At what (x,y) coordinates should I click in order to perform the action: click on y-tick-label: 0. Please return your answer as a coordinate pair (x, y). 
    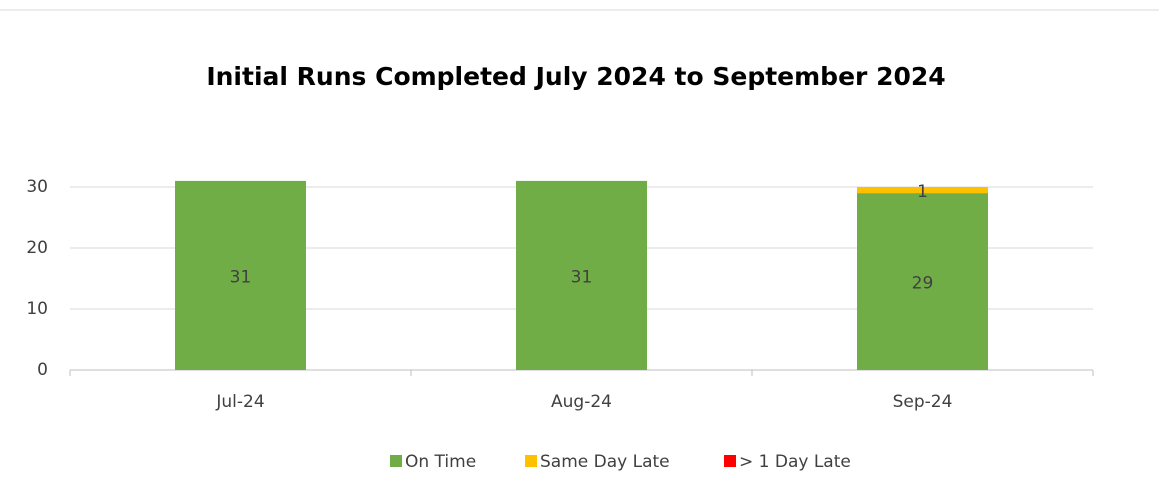
    Looking at the image, I should click on (42, 370).